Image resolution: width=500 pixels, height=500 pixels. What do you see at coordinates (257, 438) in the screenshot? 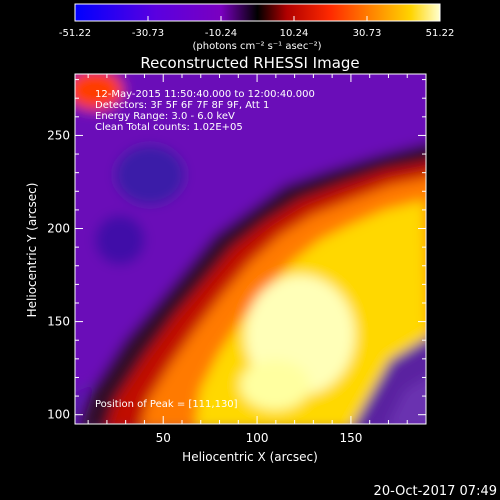
I see `x-tick-label: 100` at bounding box center [257, 438].